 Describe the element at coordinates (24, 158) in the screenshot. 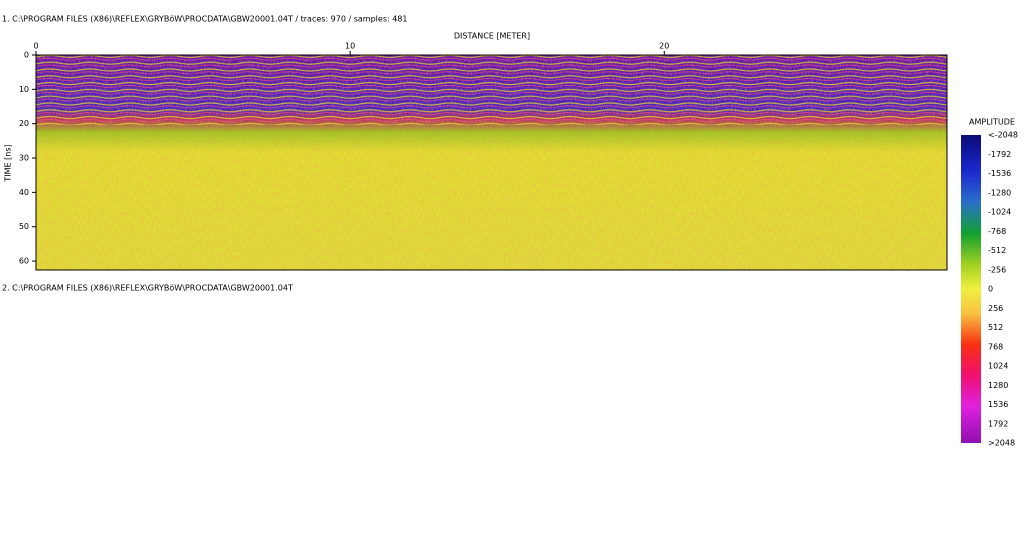

I see `y-tick-label: 30` at that location.